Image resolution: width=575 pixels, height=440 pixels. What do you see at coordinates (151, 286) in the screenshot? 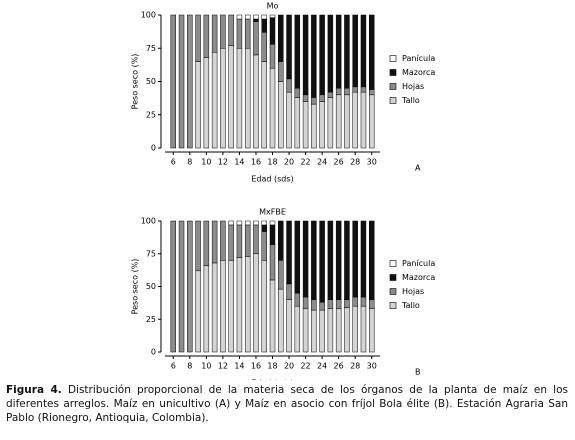
I see `y-tick-label: 50` at bounding box center [151, 286].